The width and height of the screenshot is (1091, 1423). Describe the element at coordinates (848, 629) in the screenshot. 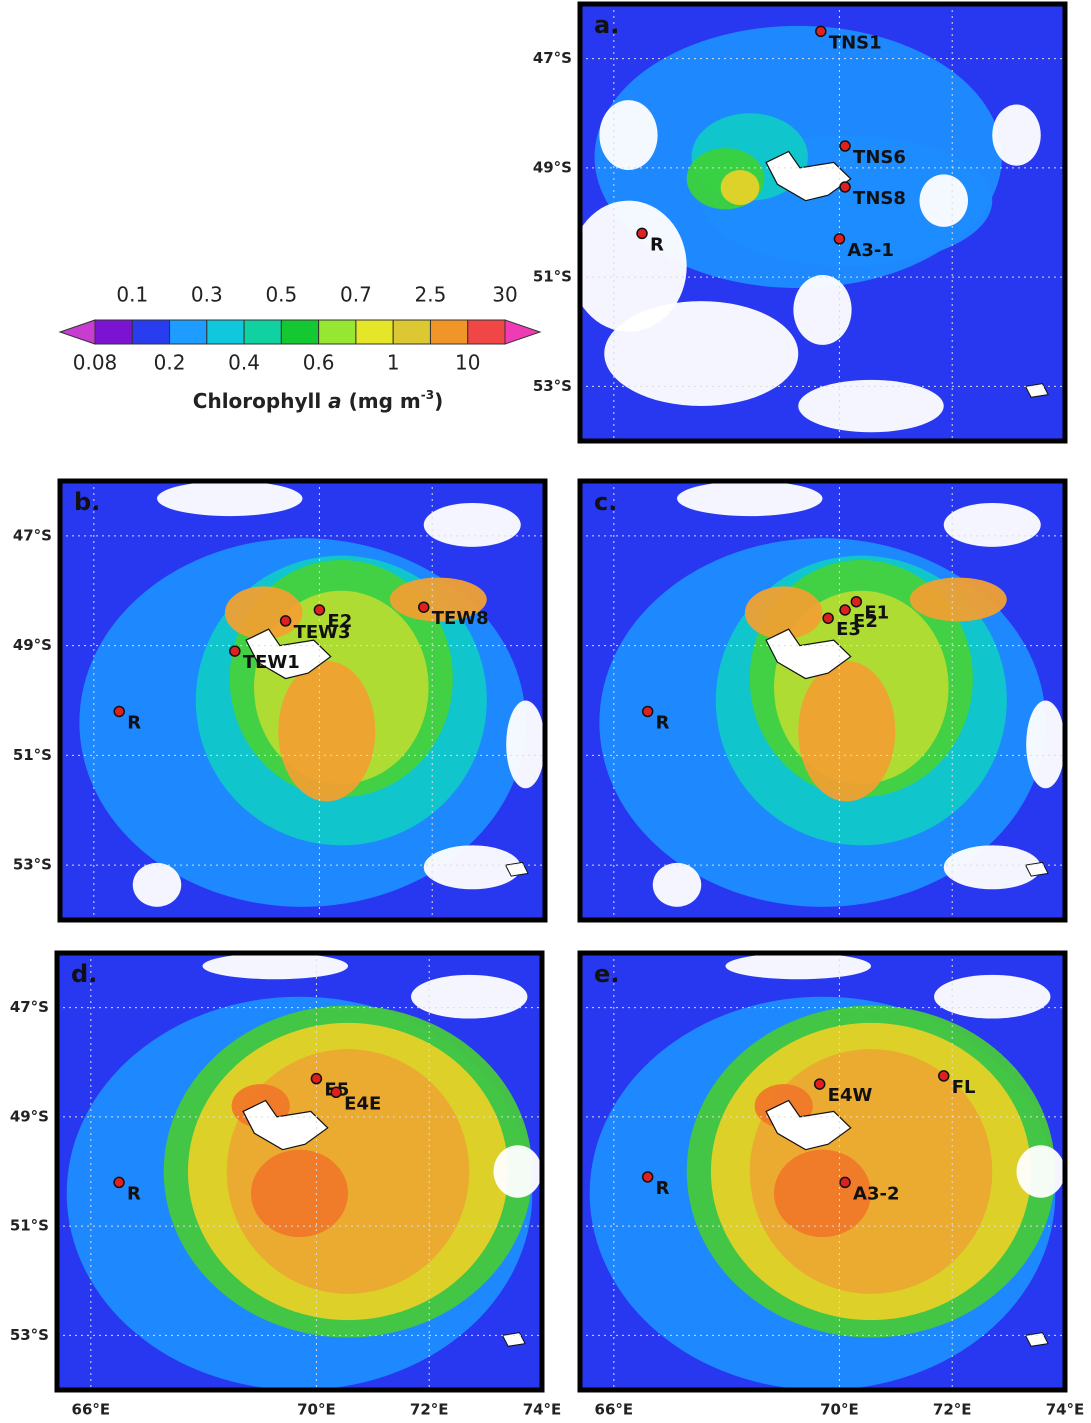

I see `station-label: E3` at that location.